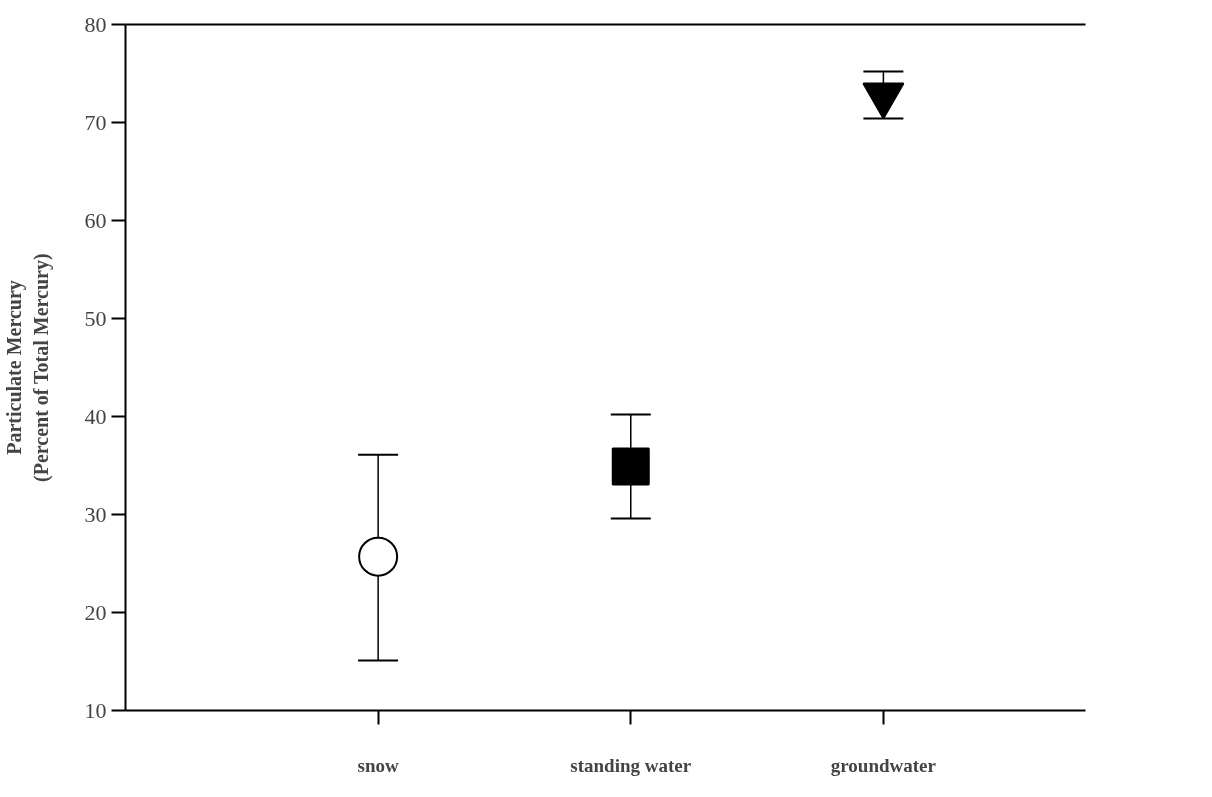 The height and width of the screenshot is (797, 1212). What do you see at coordinates (95, 612) in the screenshot?
I see `y-tick-label: 20` at bounding box center [95, 612].